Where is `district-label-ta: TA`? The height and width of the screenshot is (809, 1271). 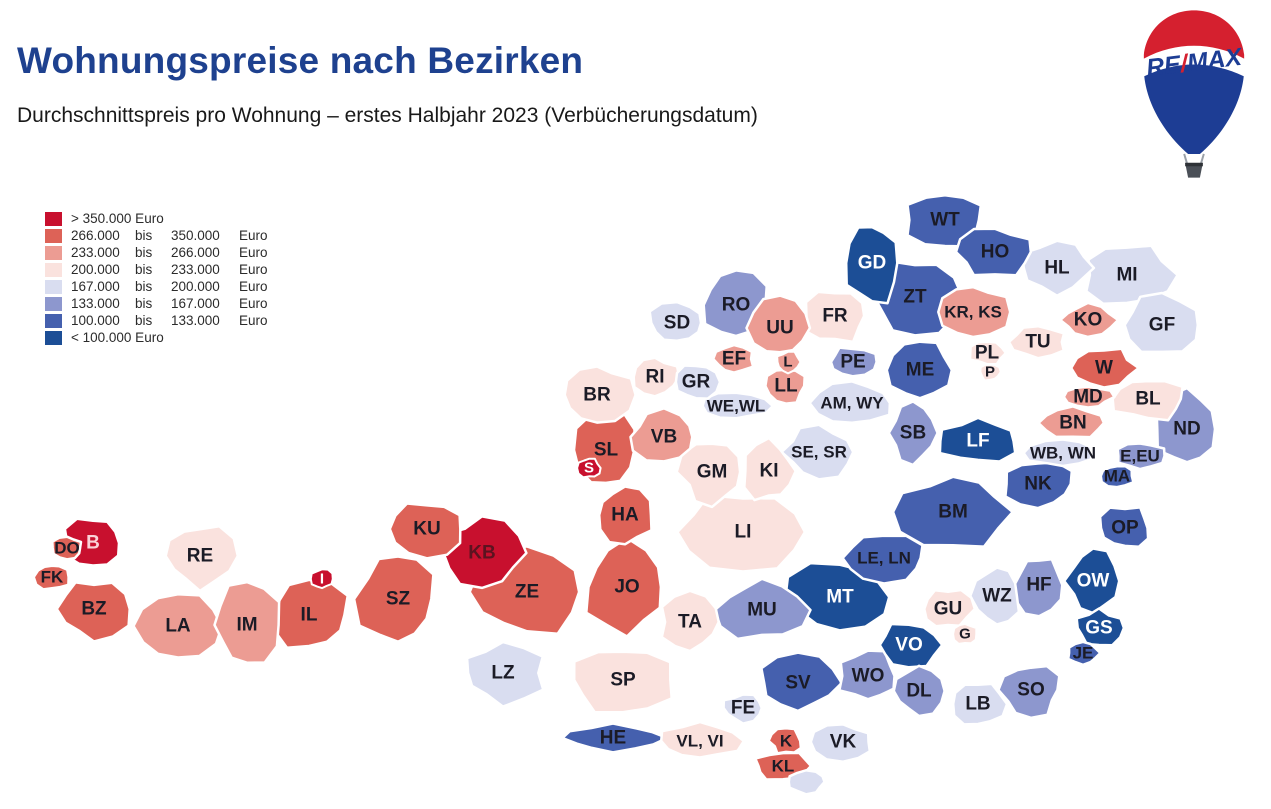 district-label-ta: TA is located at coordinates (690, 622).